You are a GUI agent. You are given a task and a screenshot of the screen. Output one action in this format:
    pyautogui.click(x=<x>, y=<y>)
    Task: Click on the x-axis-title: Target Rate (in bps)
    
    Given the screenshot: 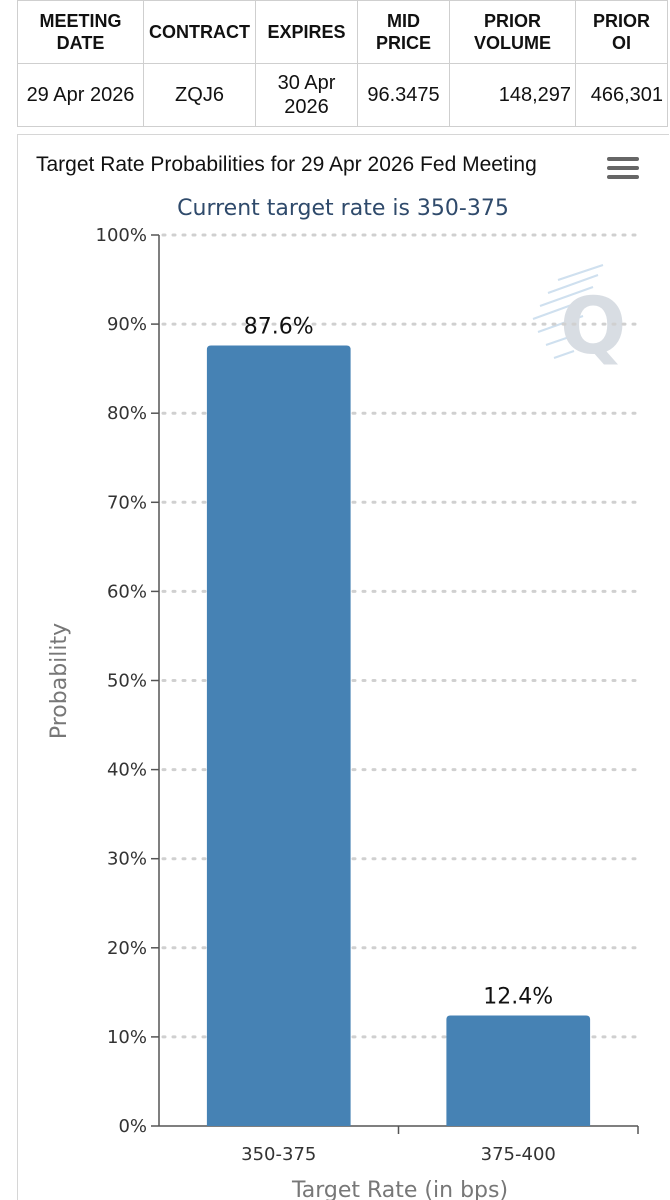 What is the action you would take?
    pyautogui.click(x=399, y=1189)
    